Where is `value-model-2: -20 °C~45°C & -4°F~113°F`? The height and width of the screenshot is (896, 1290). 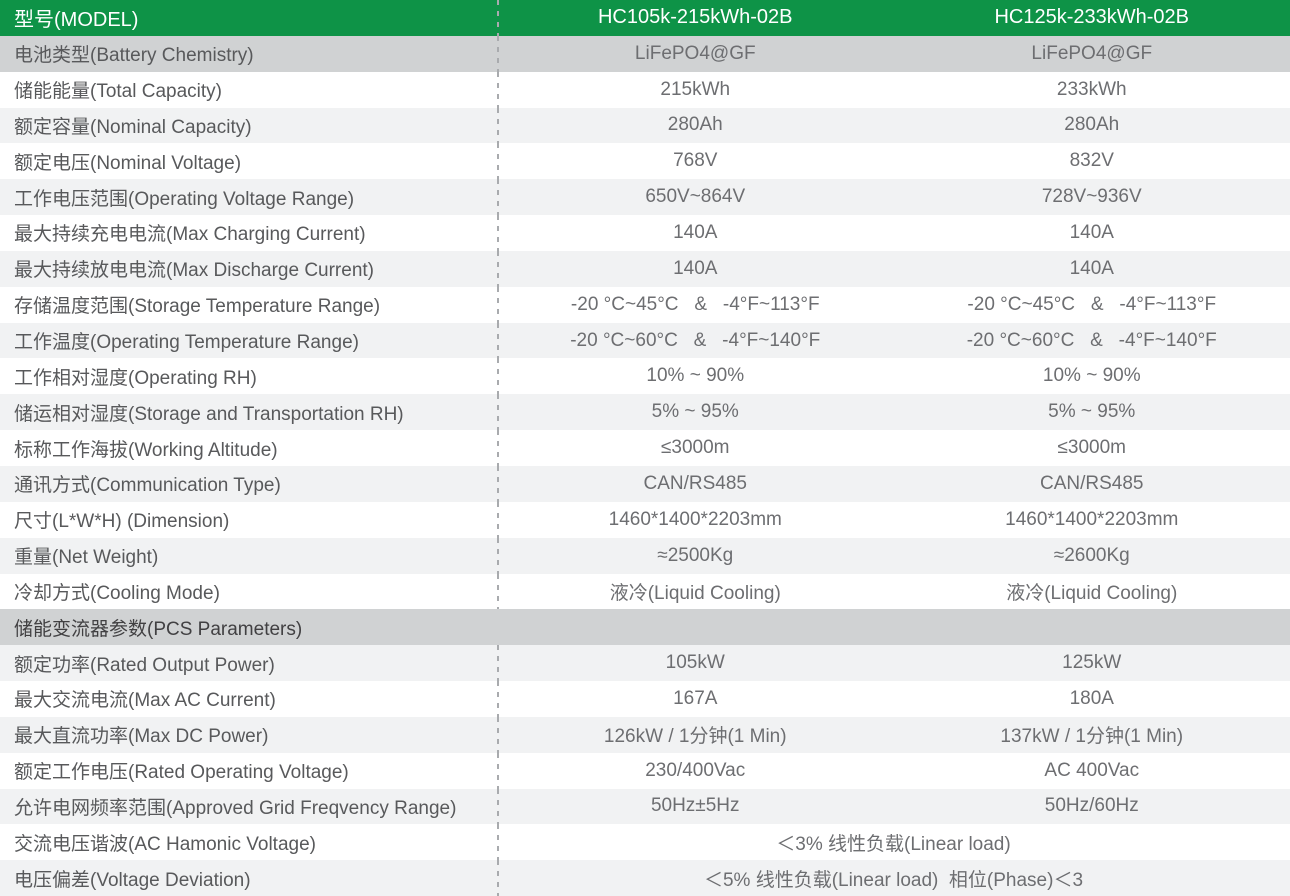
value-model-2: -20 °C~45°C & -4°F~113°F is located at coordinates (1092, 304).